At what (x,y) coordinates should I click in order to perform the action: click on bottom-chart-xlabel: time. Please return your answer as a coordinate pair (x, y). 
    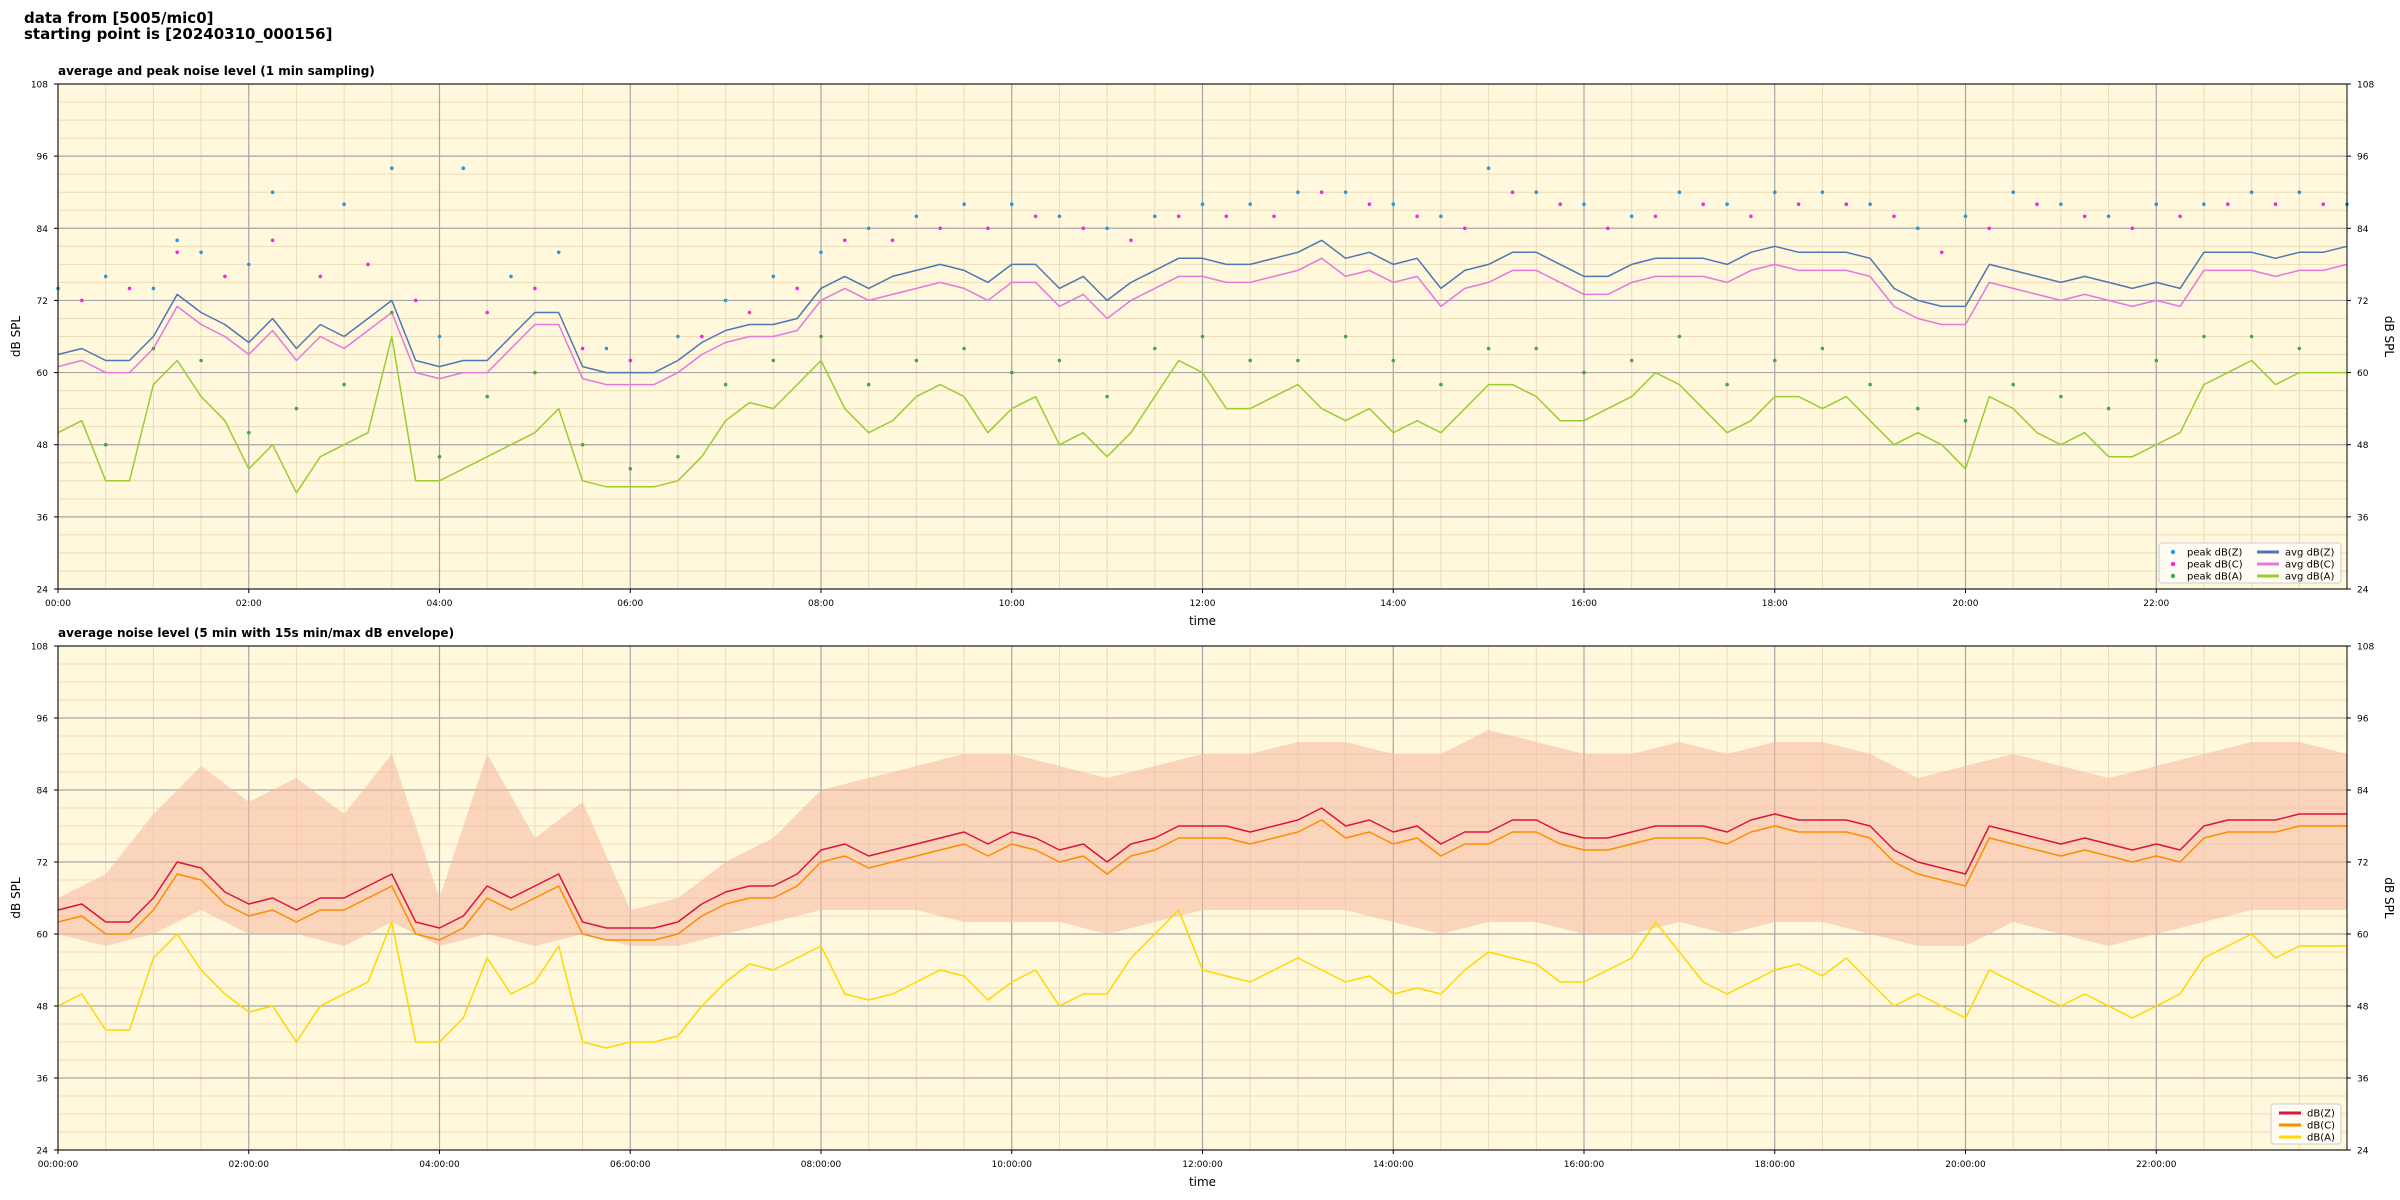
    Looking at the image, I should click on (1202, 1182).